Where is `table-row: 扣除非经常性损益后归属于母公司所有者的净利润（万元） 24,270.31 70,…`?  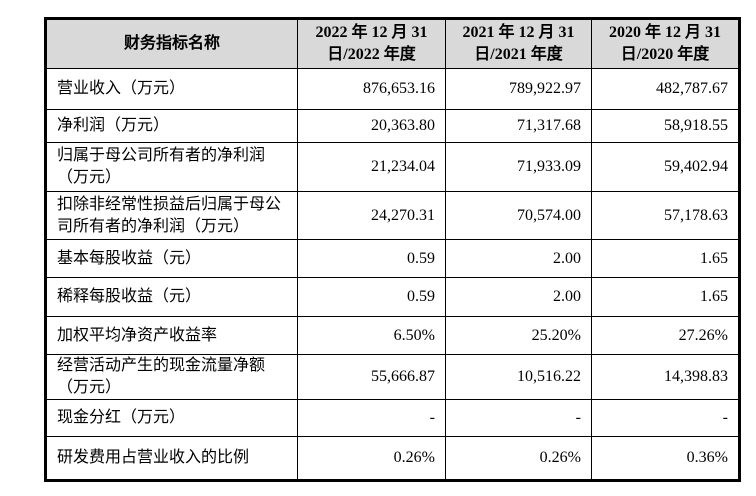
table-row: 扣除非经常性损益后归属于母公司所有者的净利润（万元） 24,270.31 70,… is located at coordinates (392, 215).